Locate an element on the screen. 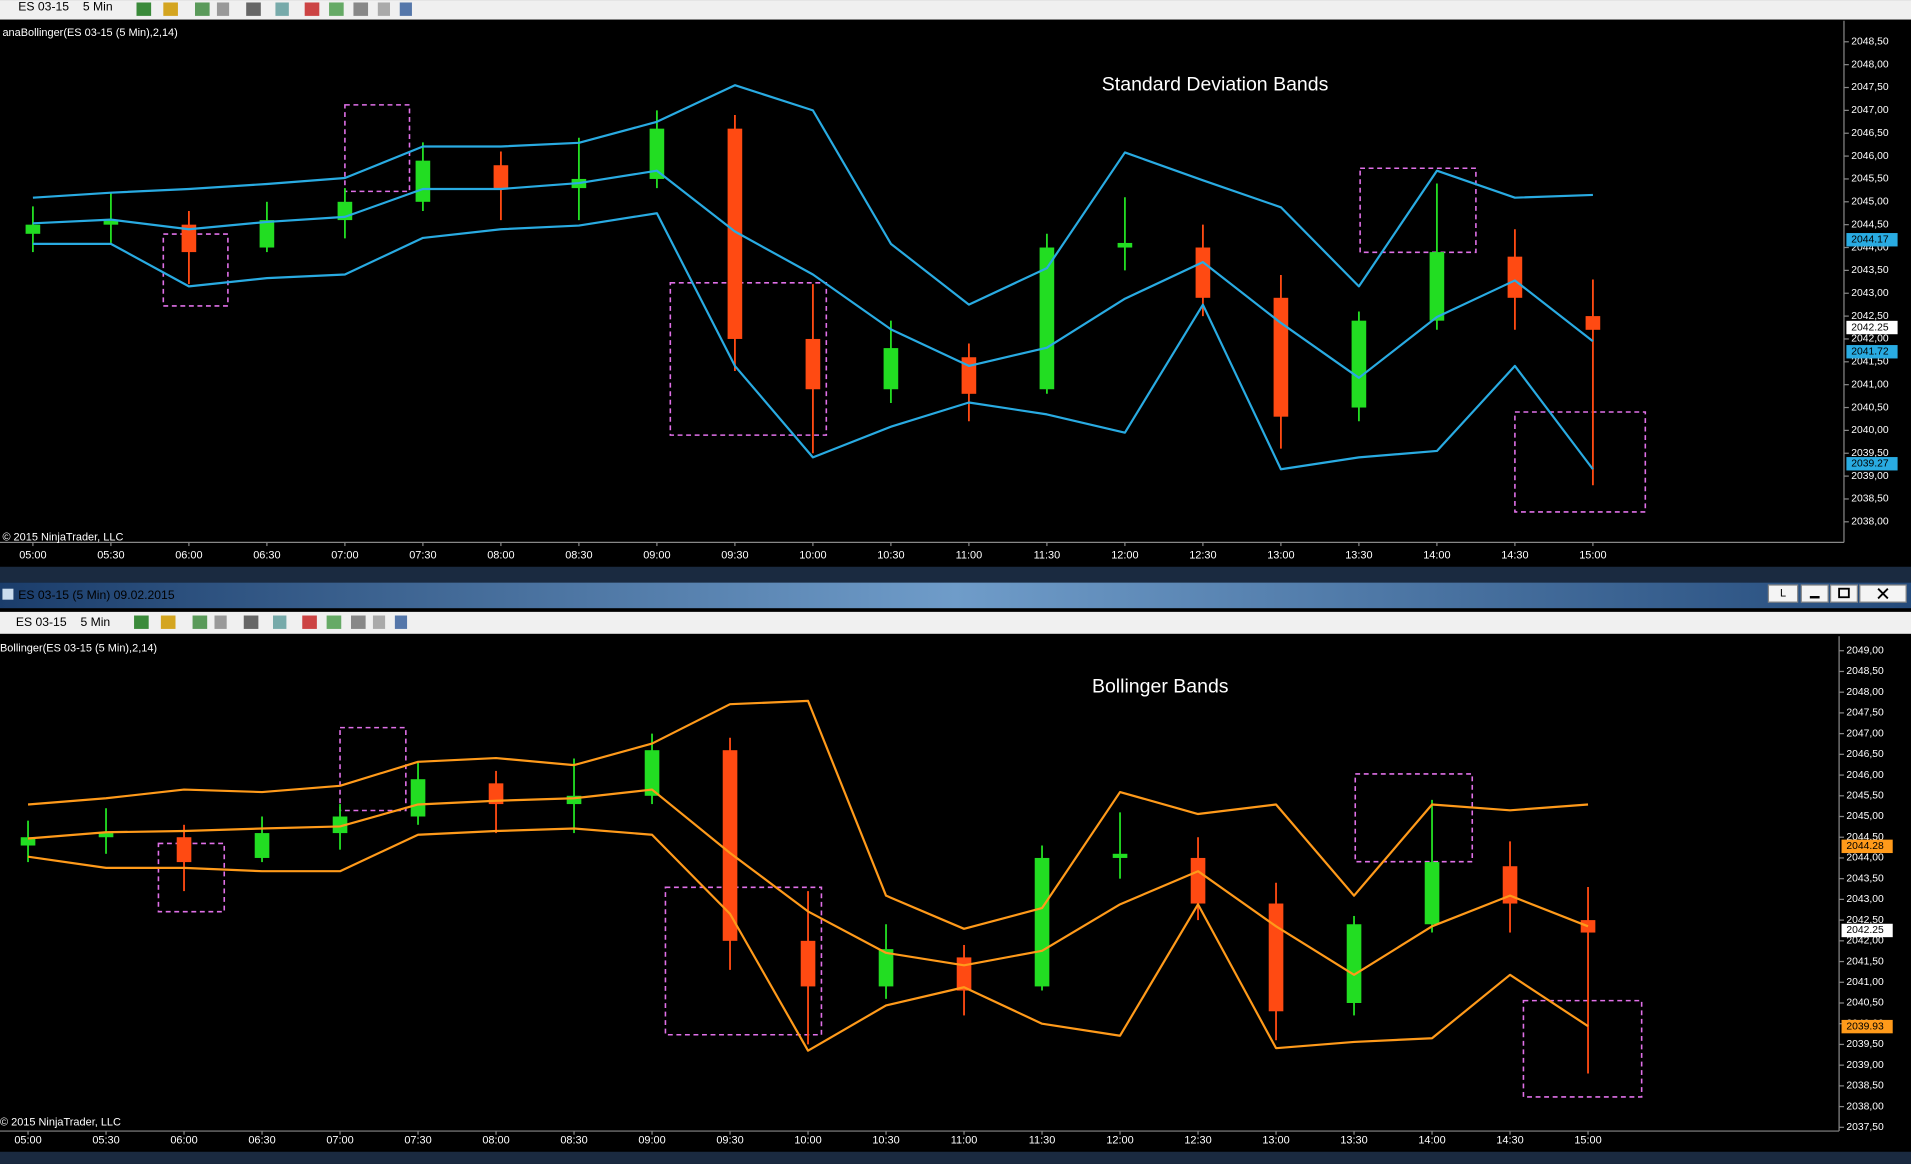 This screenshot has width=1911, height=1164. toolbar-icons is located at coordinates (274, 9).